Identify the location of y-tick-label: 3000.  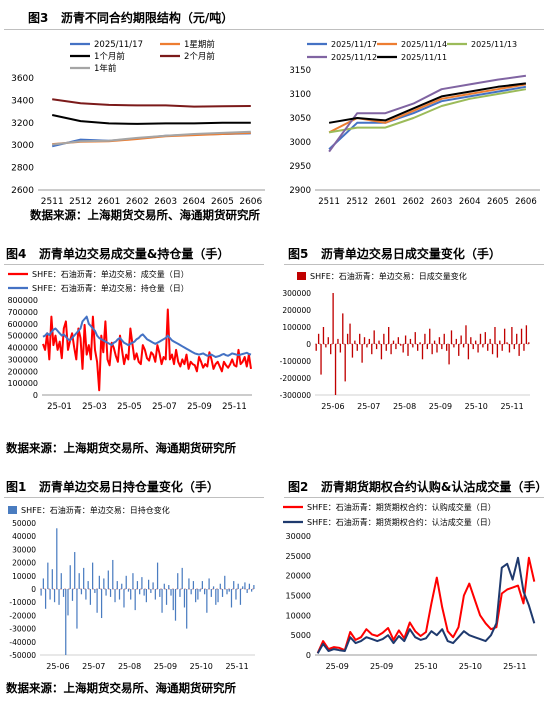
(22, 146).